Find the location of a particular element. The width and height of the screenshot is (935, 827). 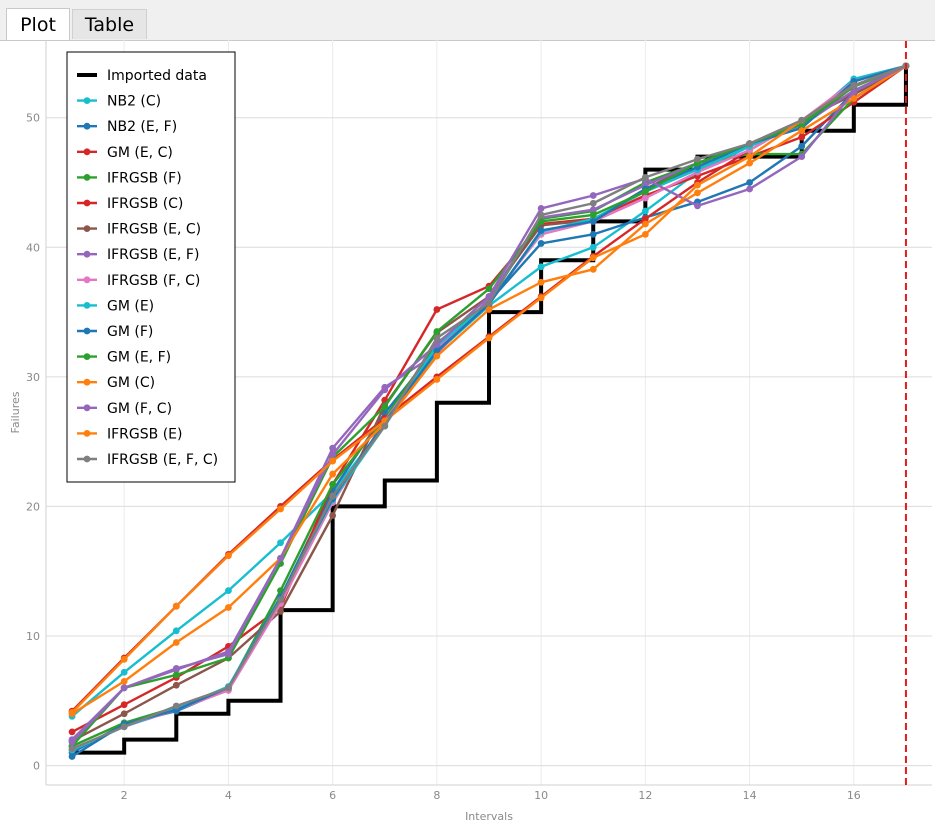

legend-label: IFRGSB (E) is located at coordinates (144, 434).